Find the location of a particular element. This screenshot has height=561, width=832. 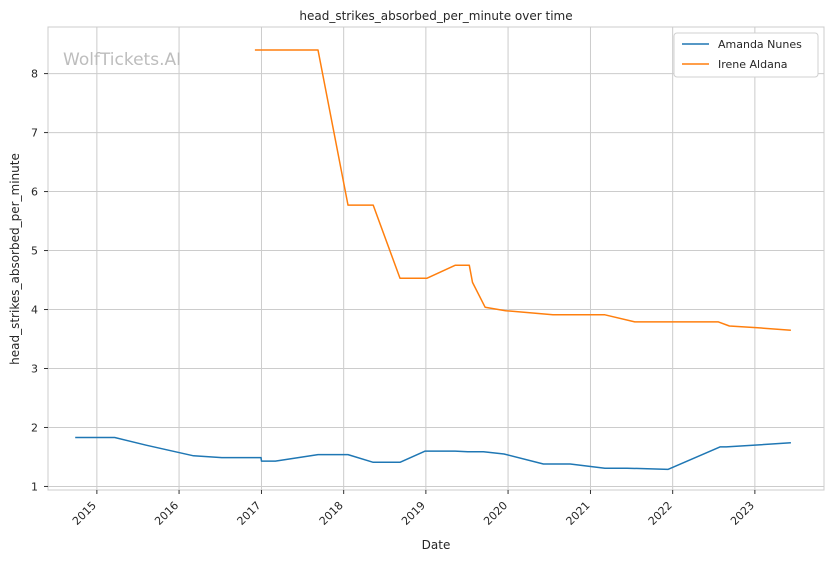

legend: Amanda Nunes Irene Aldana is located at coordinates (746, 55).